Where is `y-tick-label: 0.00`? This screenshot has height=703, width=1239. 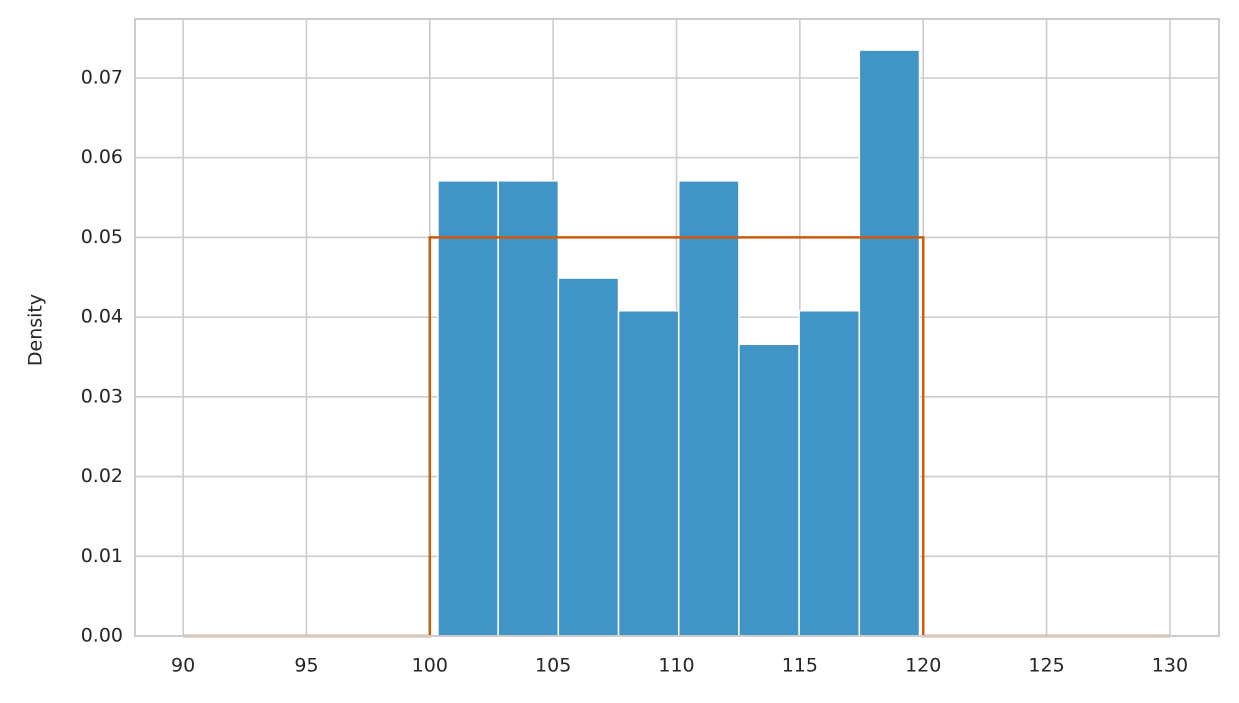
y-tick-label: 0.00 is located at coordinates (102, 636).